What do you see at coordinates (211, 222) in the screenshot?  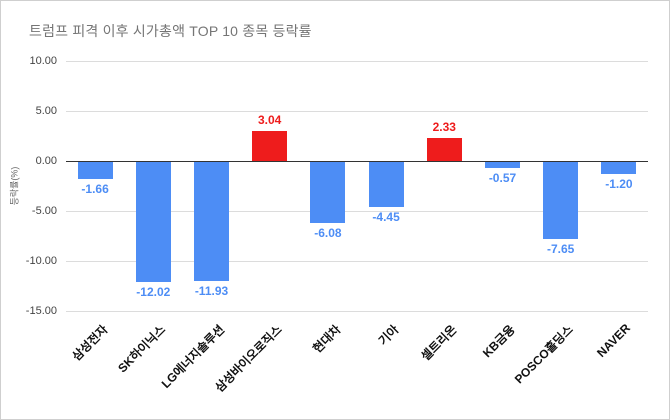 I see `bar-LG에너지솔루션` at bounding box center [211, 222].